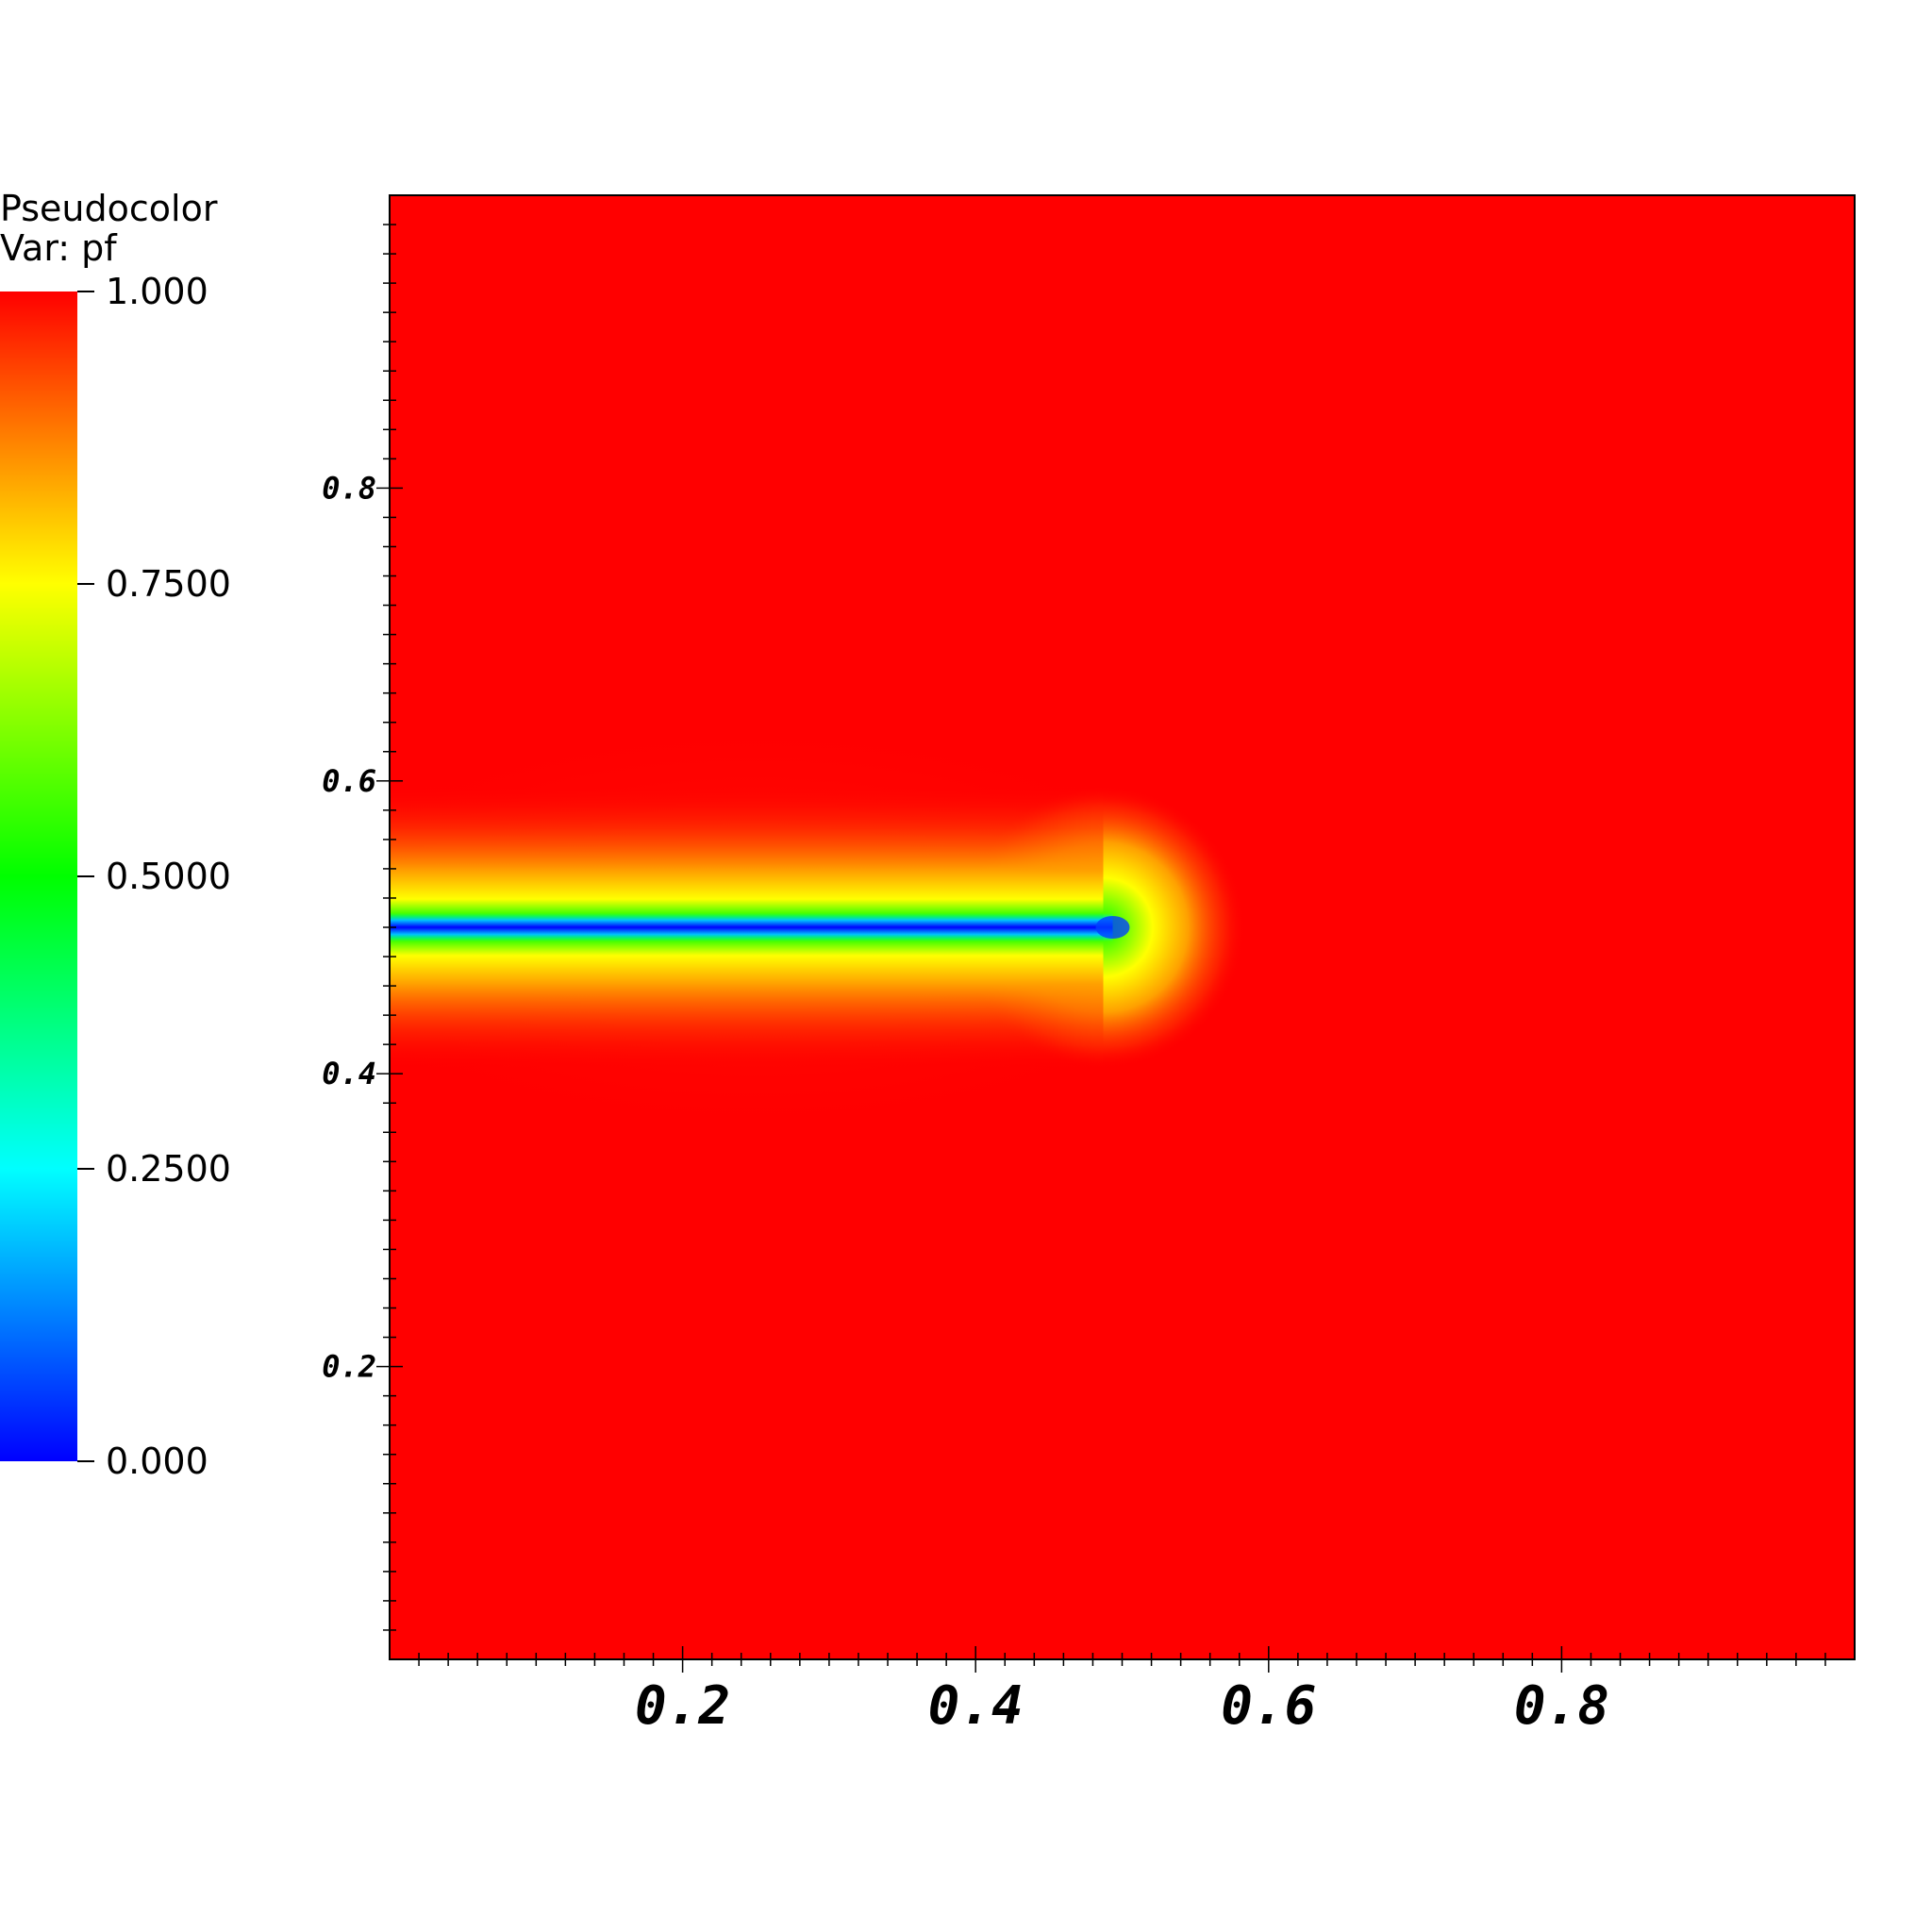 Image resolution: width=1932 pixels, height=1932 pixels. Describe the element at coordinates (157, 291) in the screenshot. I see `colorbar-tick-label: 1.000` at that location.